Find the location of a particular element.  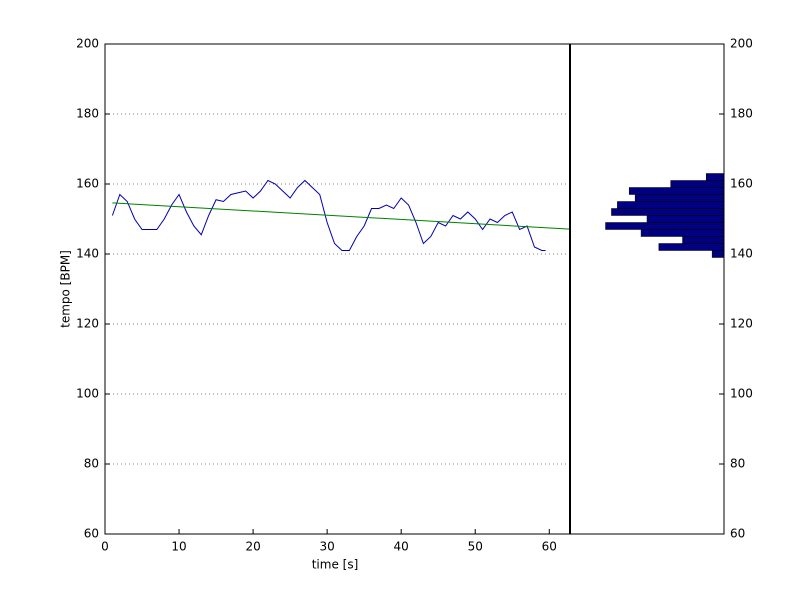

x-tick-label: 20 is located at coordinates (252, 547).